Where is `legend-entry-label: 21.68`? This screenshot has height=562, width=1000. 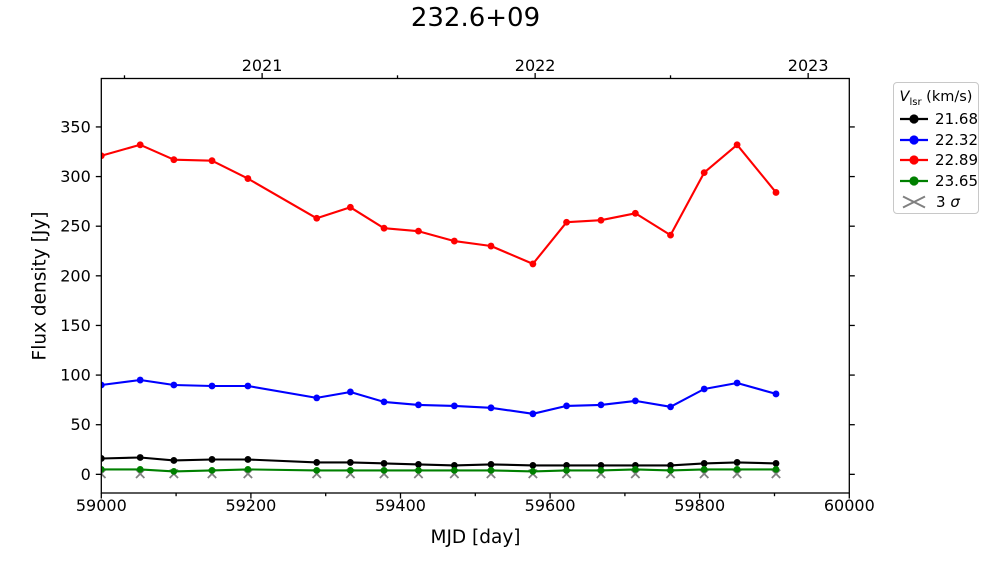 legend-entry-label: 21.68 is located at coordinates (956, 119).